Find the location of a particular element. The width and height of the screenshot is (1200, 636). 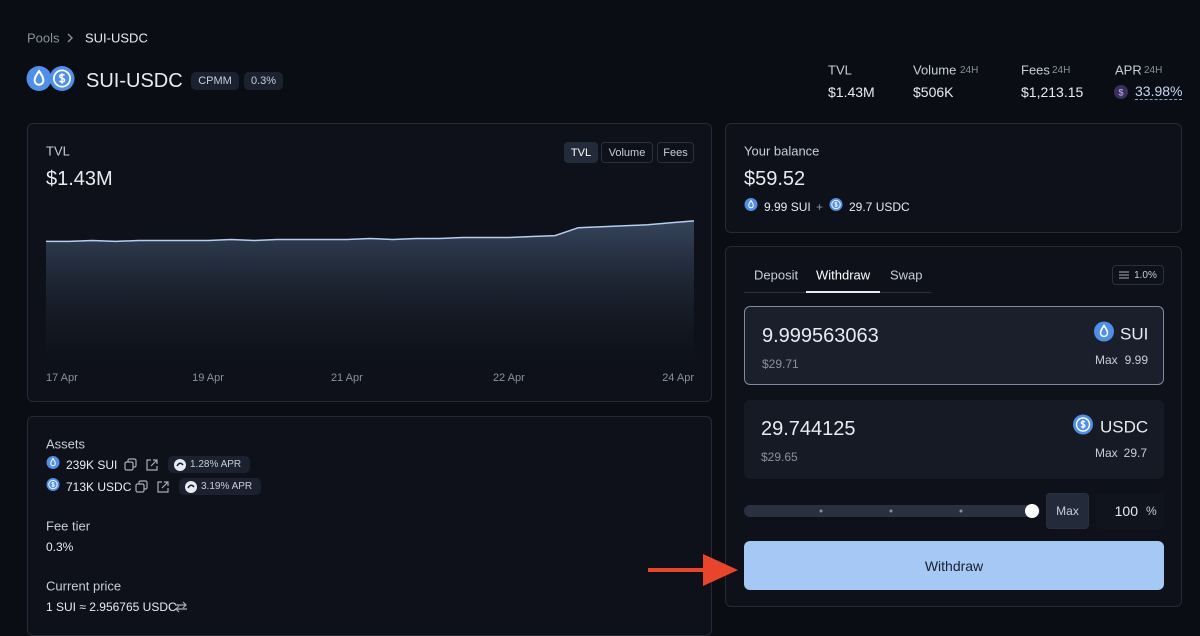

input-box: 29.744125 $29.65 USDC Max 29.7 is located at coordinates (954, 439).